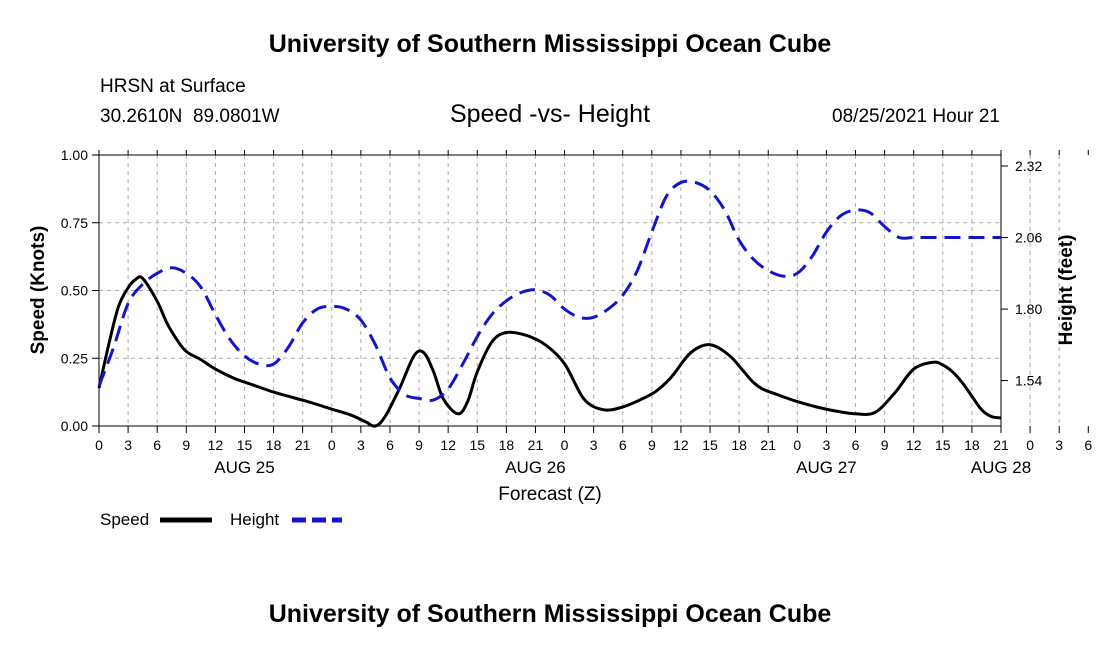 The image size is (1100, 650). I want to click on station-label: HRSN at Surface, so click(173, 86).